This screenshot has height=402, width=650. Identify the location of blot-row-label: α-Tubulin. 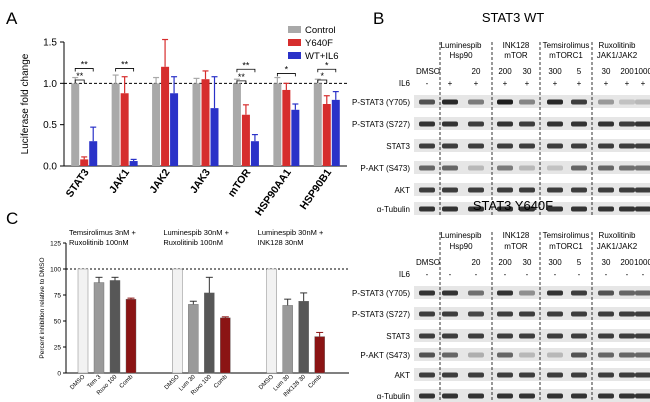
(393, 209).